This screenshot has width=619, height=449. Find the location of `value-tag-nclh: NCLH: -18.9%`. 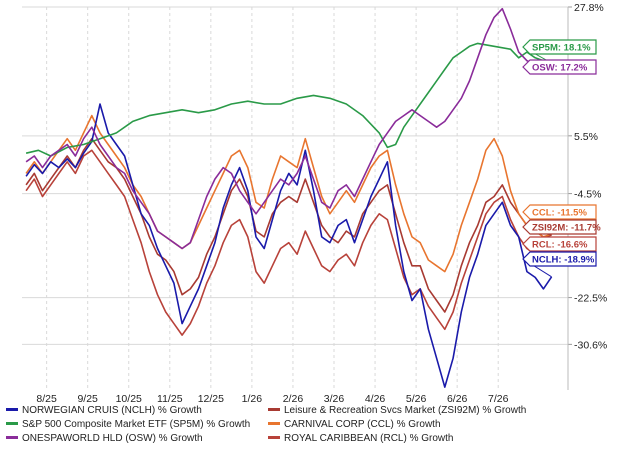

value-tag-nclh: NCLH: -18.9% is located at coordinates (559, 264).